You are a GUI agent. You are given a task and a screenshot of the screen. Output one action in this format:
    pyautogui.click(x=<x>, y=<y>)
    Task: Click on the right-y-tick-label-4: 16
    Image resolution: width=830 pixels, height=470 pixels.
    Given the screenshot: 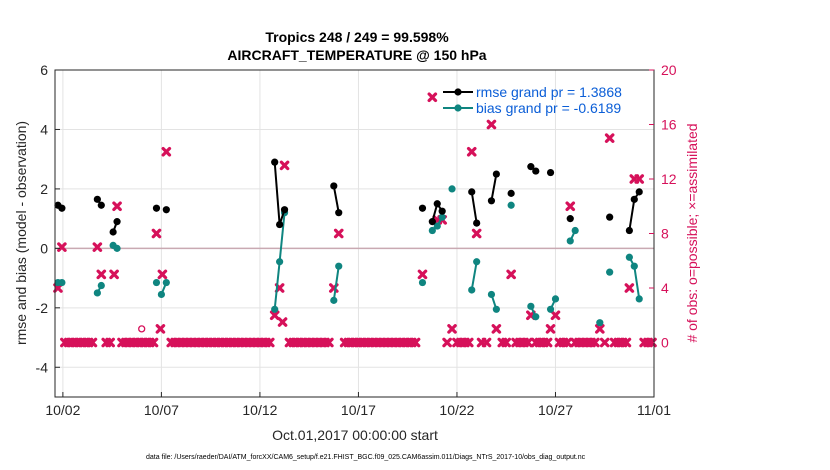 What is the action you would take?
    pyautogui.click(x=669, y=125)
    